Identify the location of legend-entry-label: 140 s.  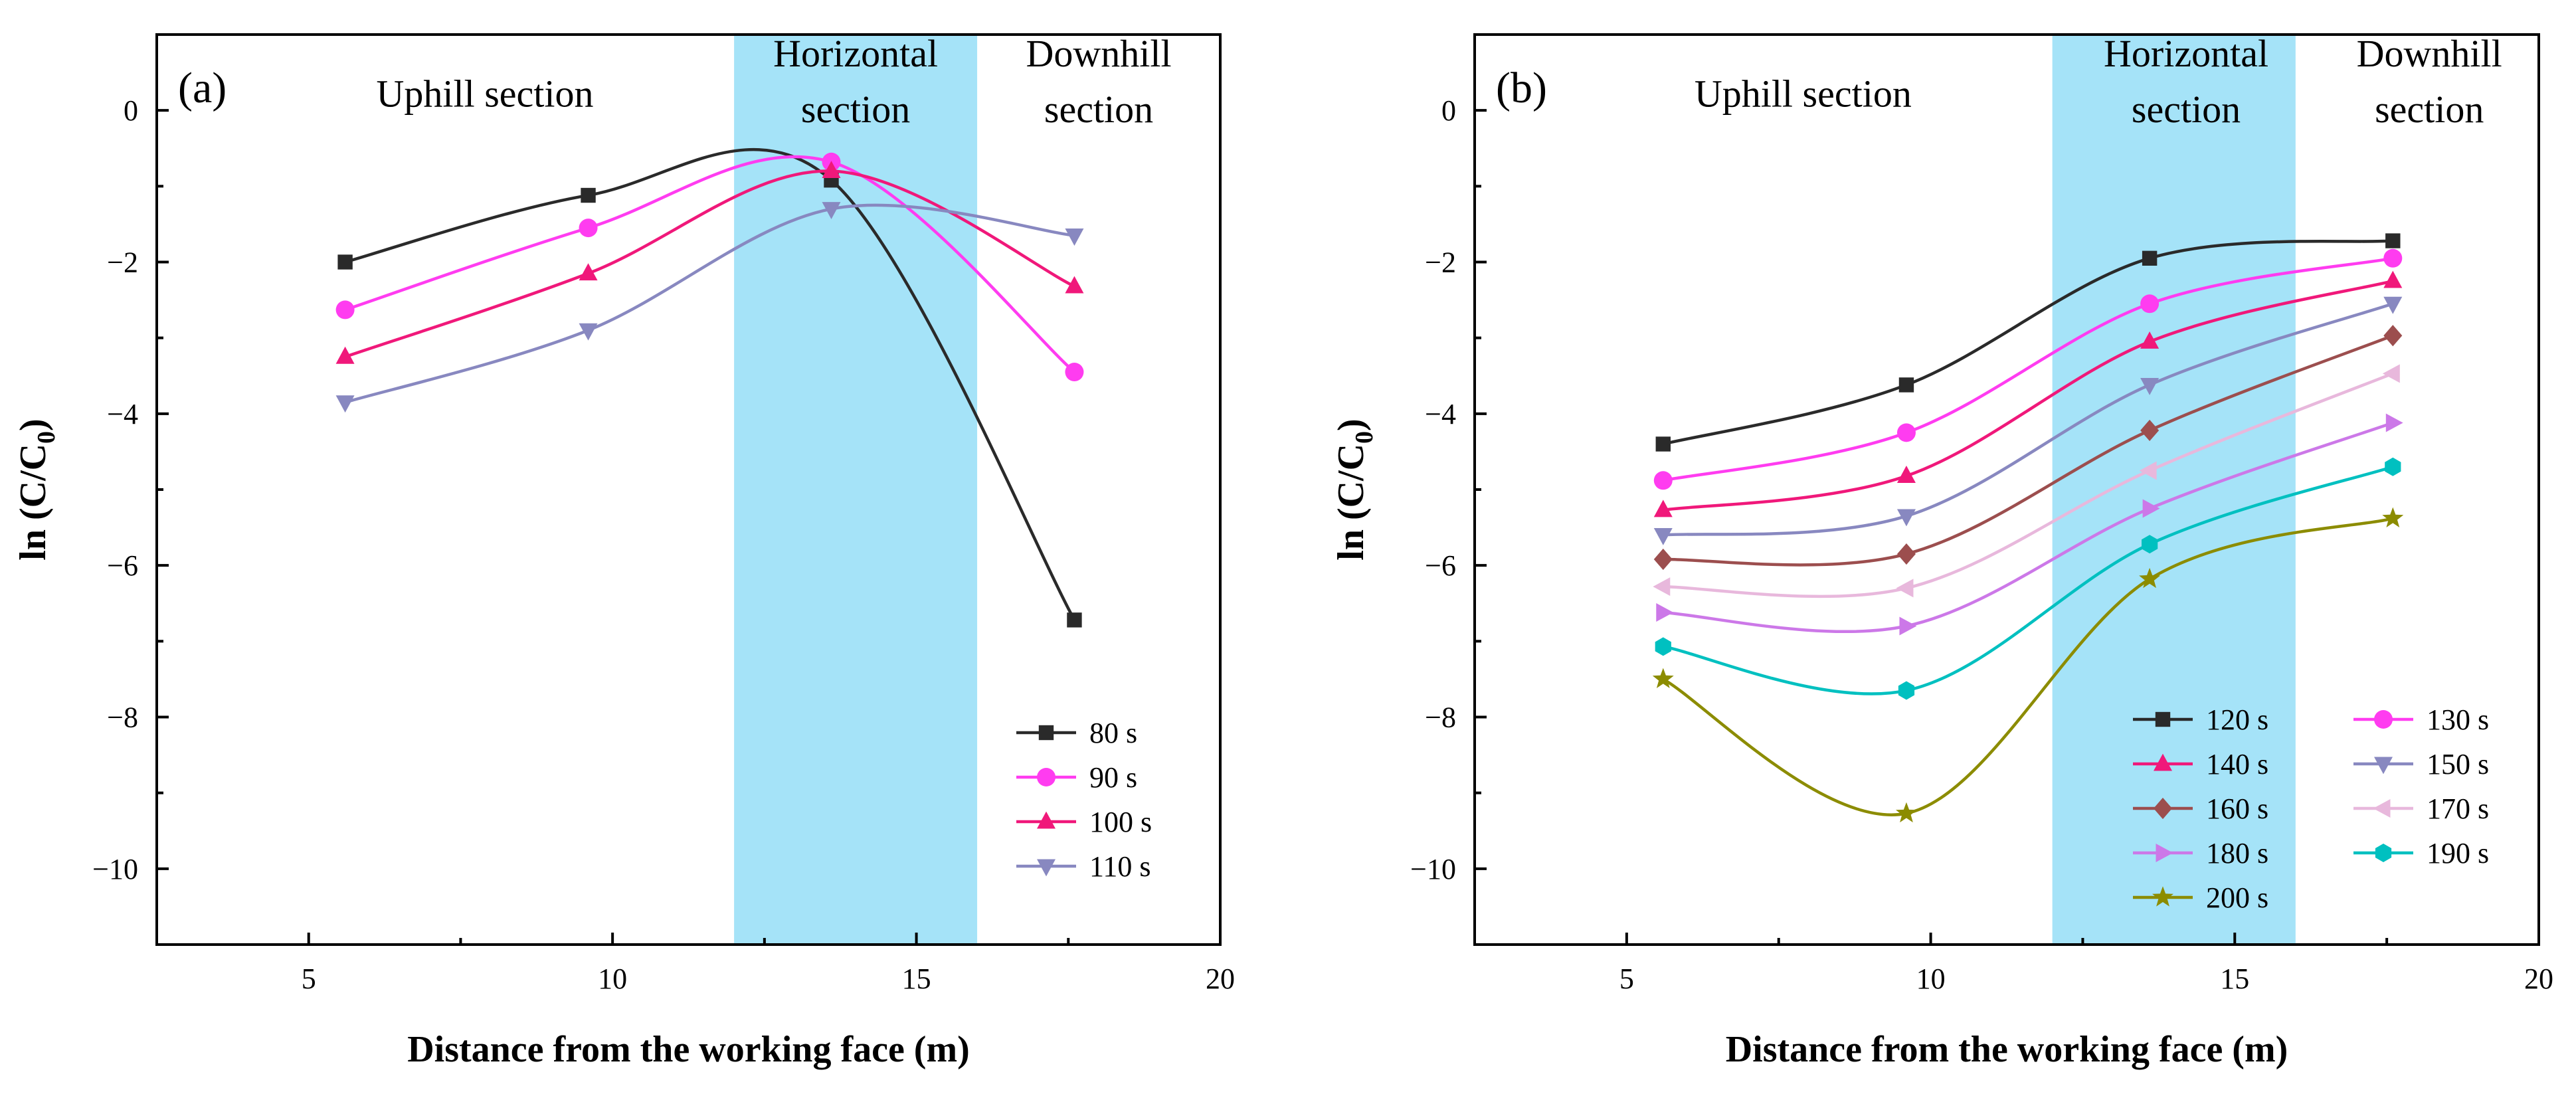
(2237, 764).